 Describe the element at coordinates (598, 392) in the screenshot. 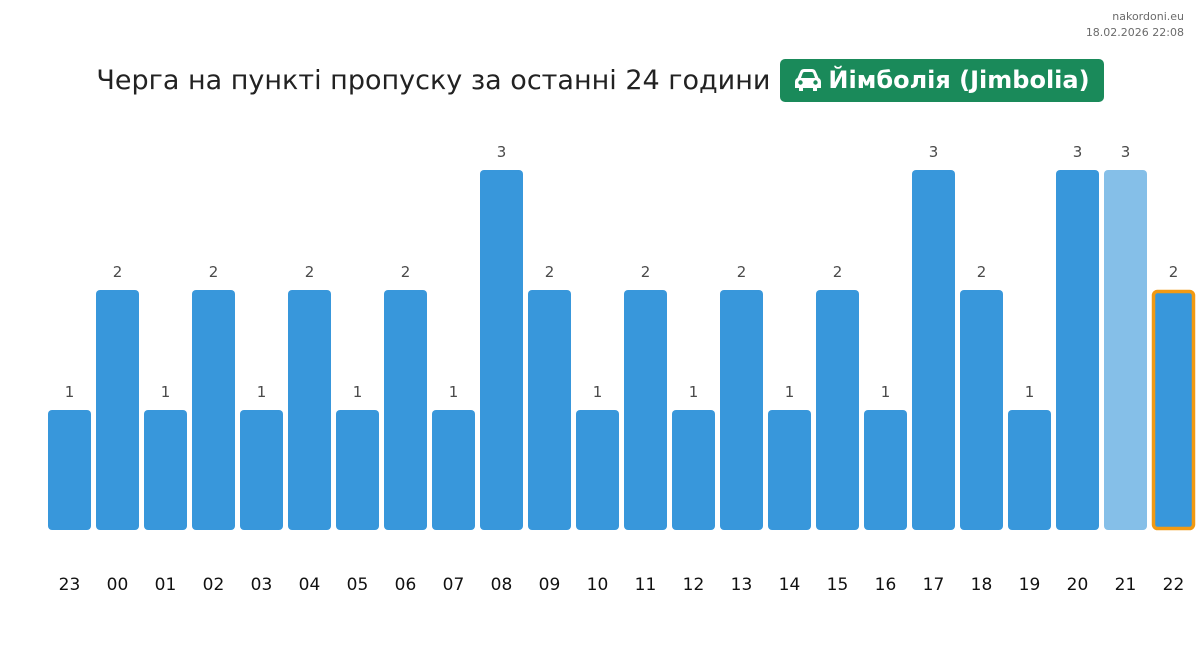

I see `value-label-10: 1` at that location.